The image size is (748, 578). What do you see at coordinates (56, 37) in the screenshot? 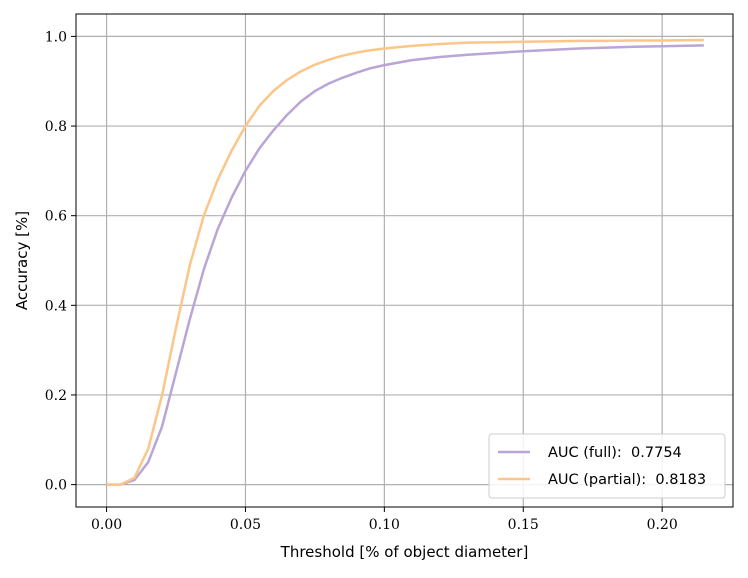
I see `y-tick-label: 1.0` at bounding box center [56, 37].